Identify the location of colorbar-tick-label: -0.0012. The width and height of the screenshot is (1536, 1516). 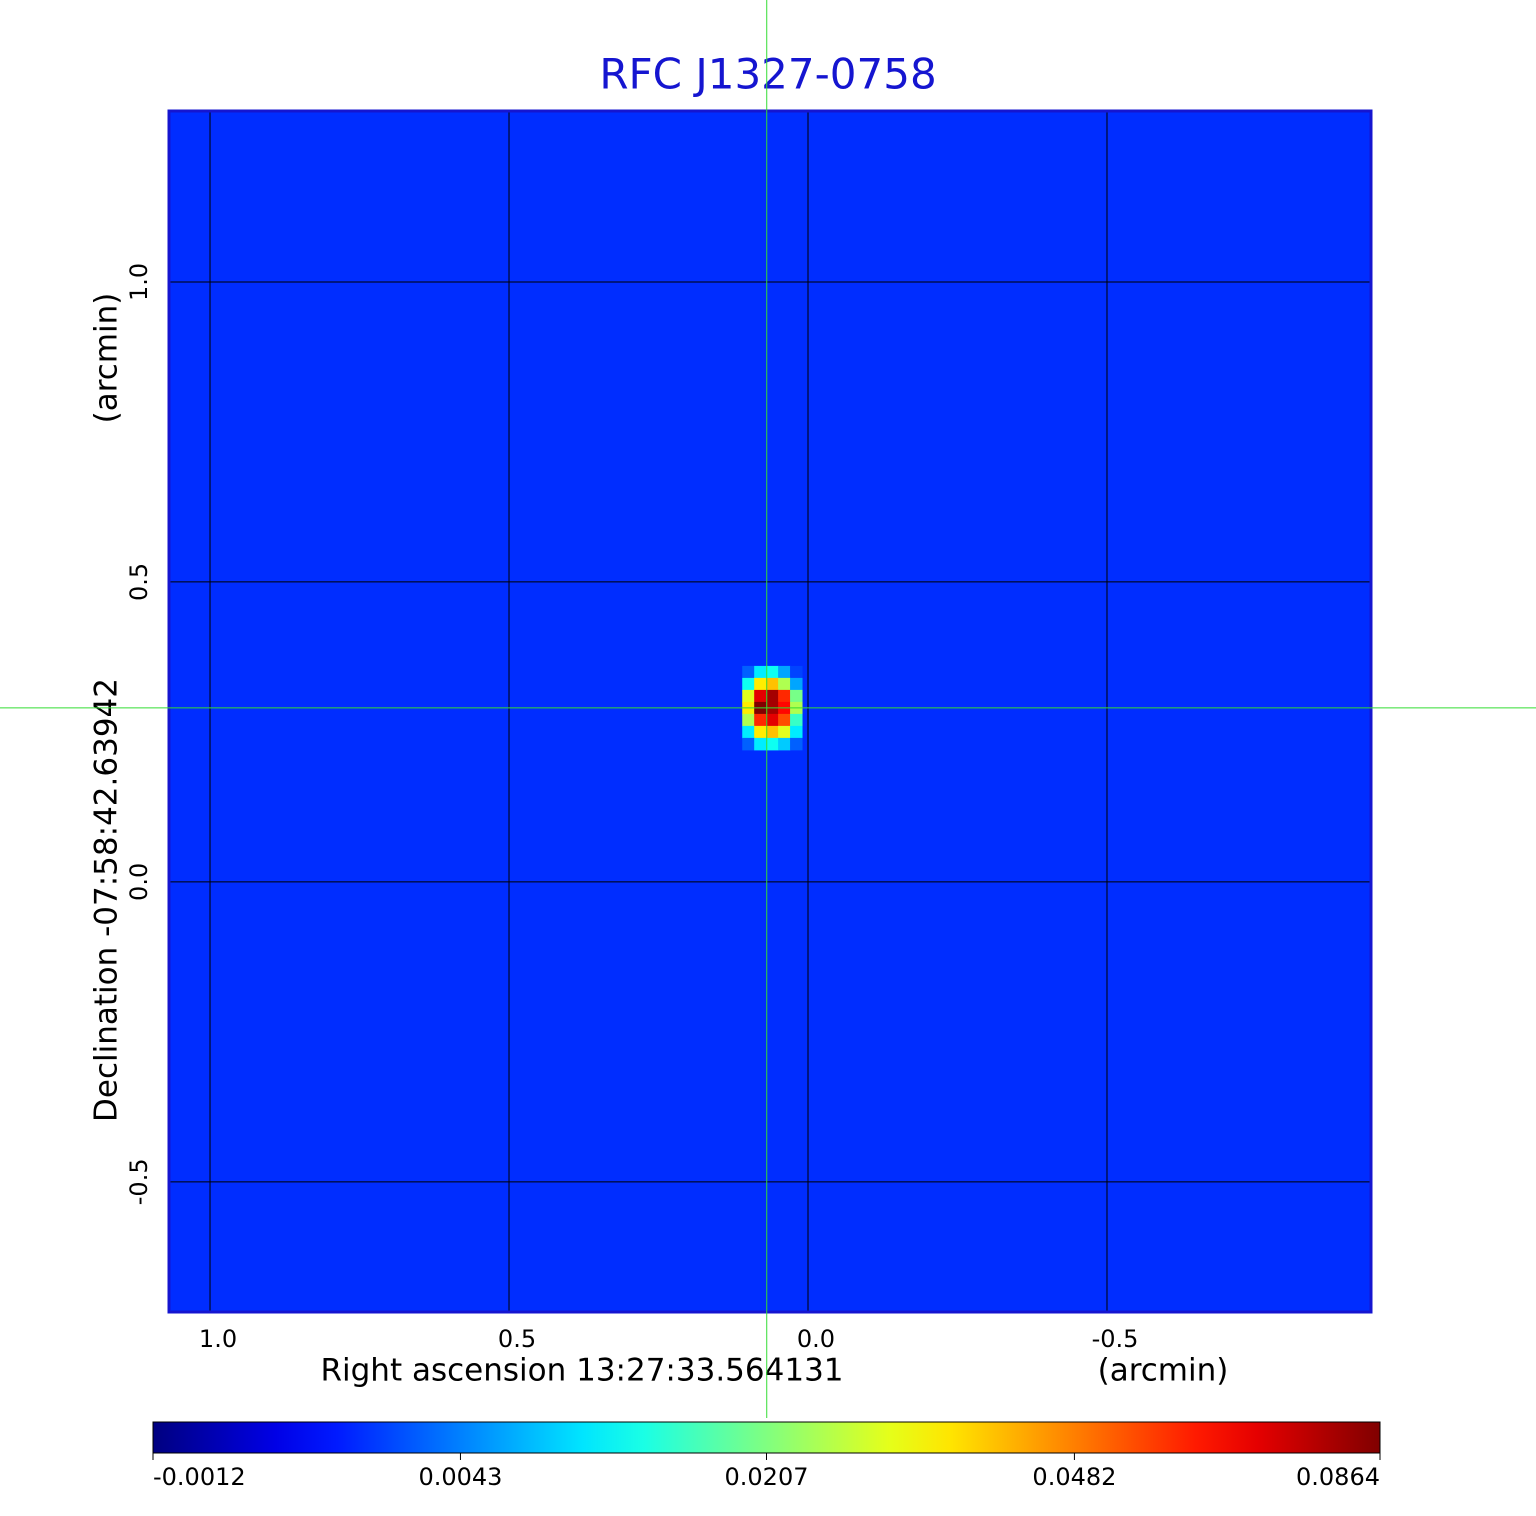
(199, 1477).